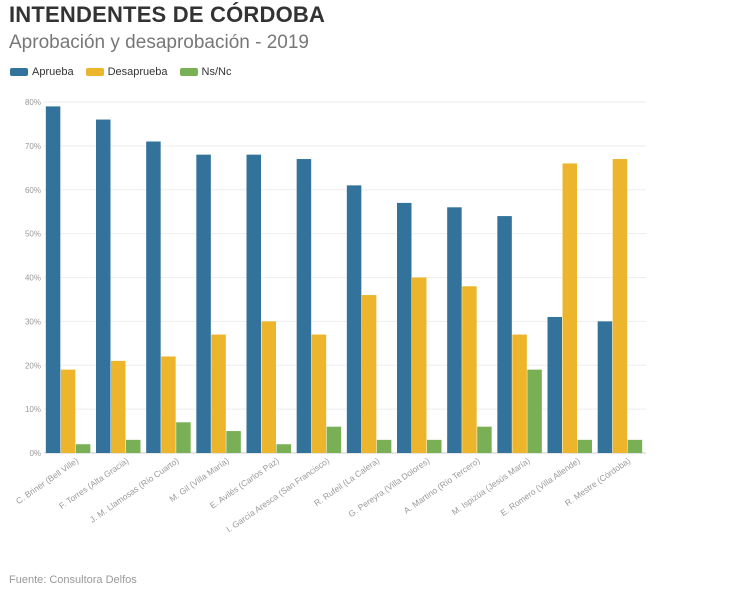  I want to click on y-tick-label: 80%, so click(33, 102).